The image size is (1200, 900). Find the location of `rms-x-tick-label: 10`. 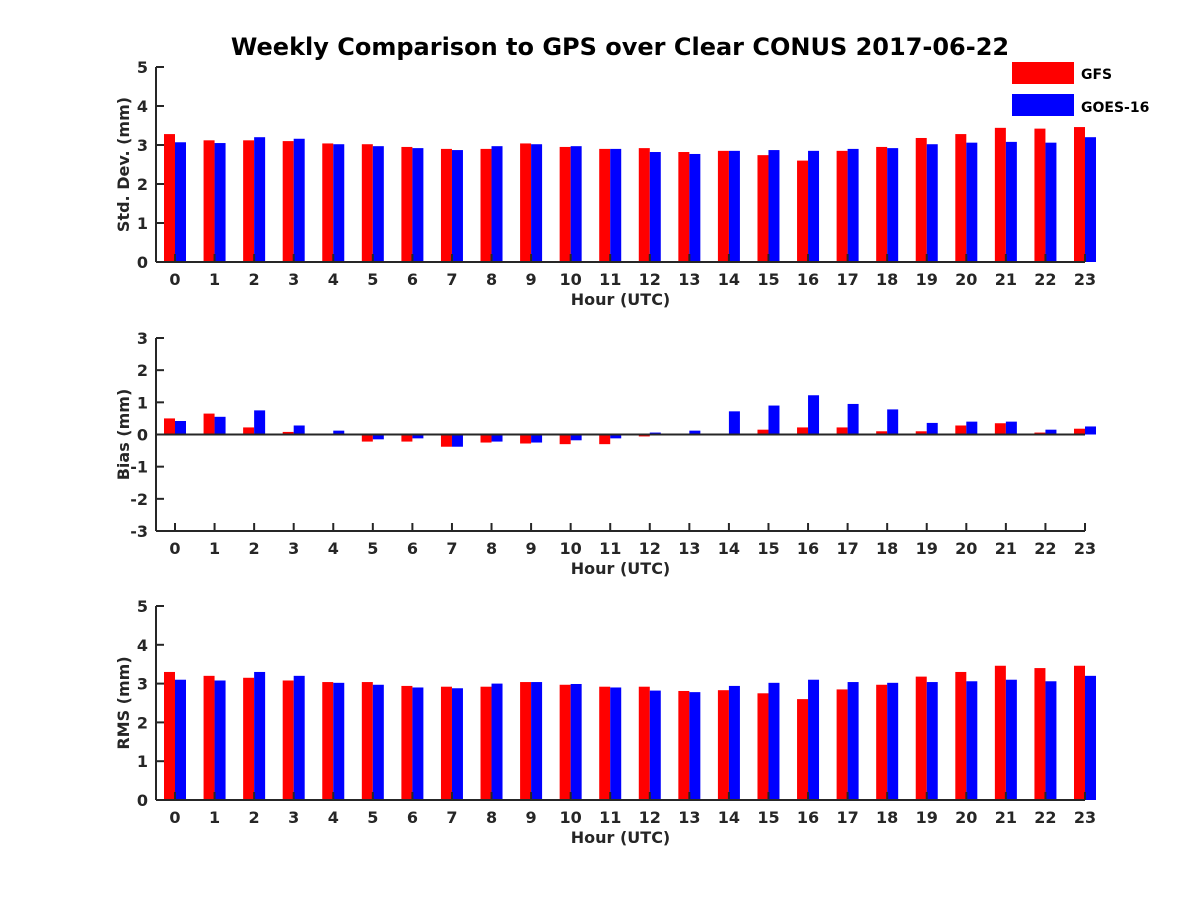

rms-x-tick-label: 10 is located at coordinates (571, 817).